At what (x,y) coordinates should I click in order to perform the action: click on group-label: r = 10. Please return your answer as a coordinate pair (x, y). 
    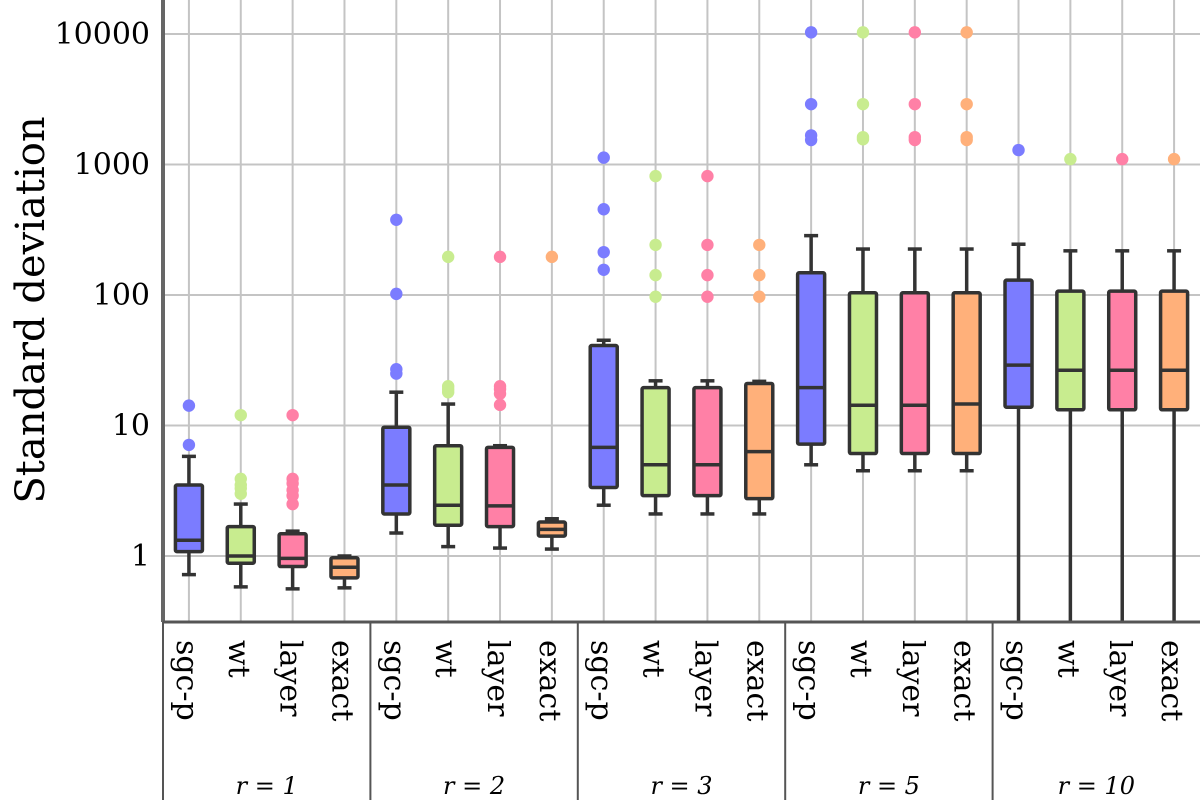
    Looking at the image, I should click on (1096, 786).